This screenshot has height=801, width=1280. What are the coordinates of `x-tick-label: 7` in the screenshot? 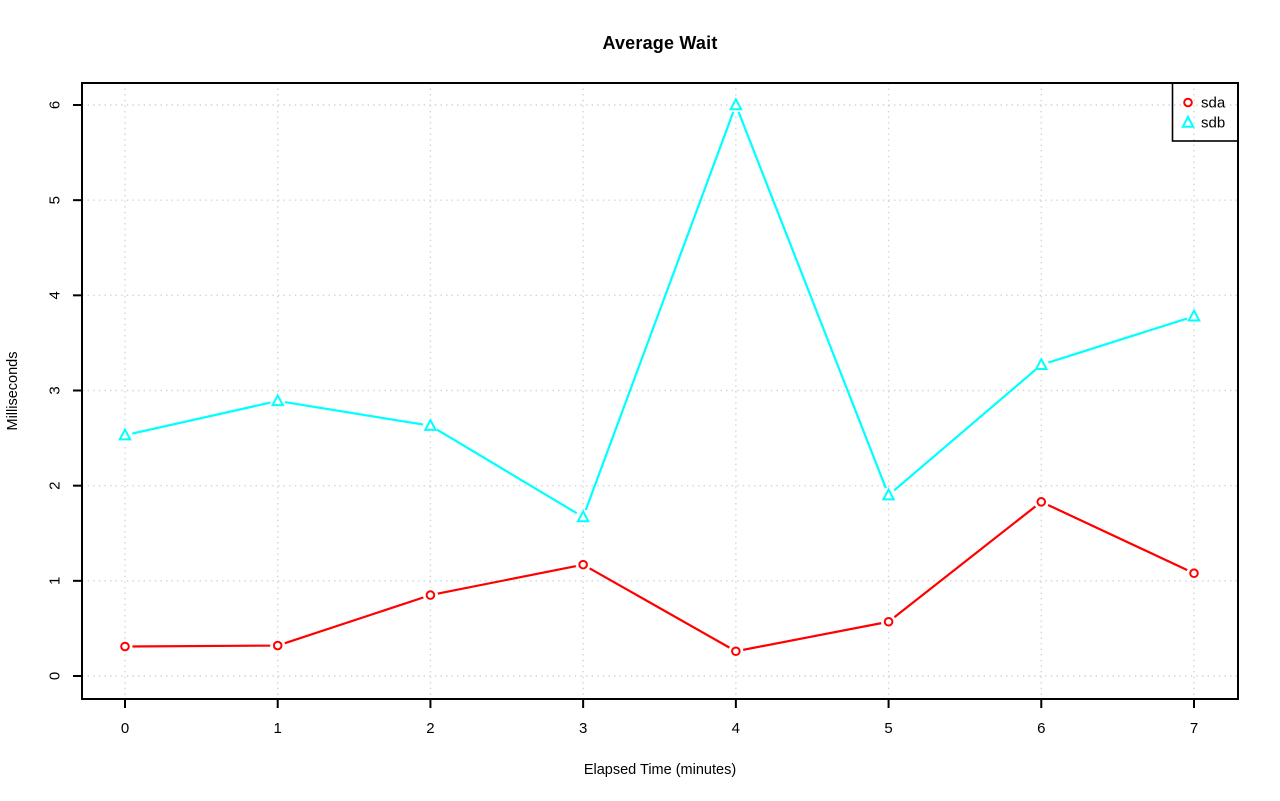 It's located at (1194, 728).